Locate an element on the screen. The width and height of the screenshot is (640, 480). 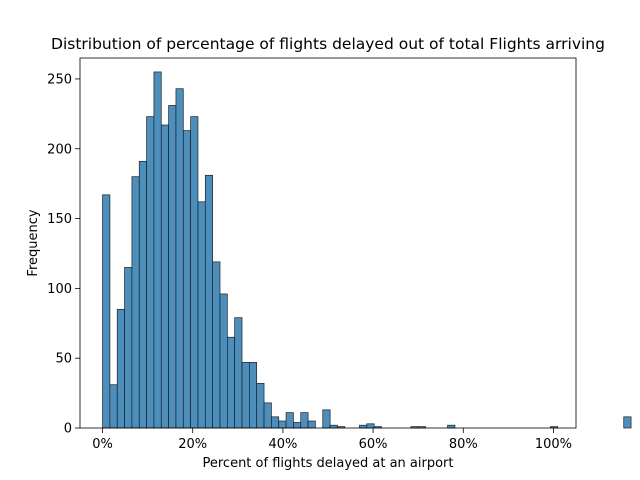
x-tick-label: 100% is located at coordinates (553, 444).